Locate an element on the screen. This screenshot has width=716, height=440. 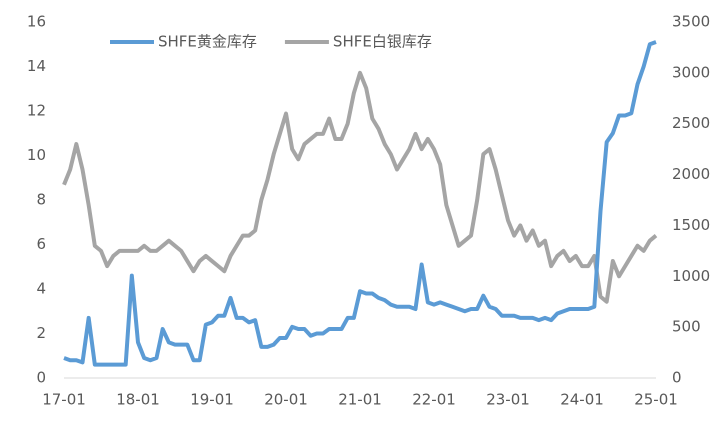
x-tick-label: 24-01 is located at coordinates (582, 400).